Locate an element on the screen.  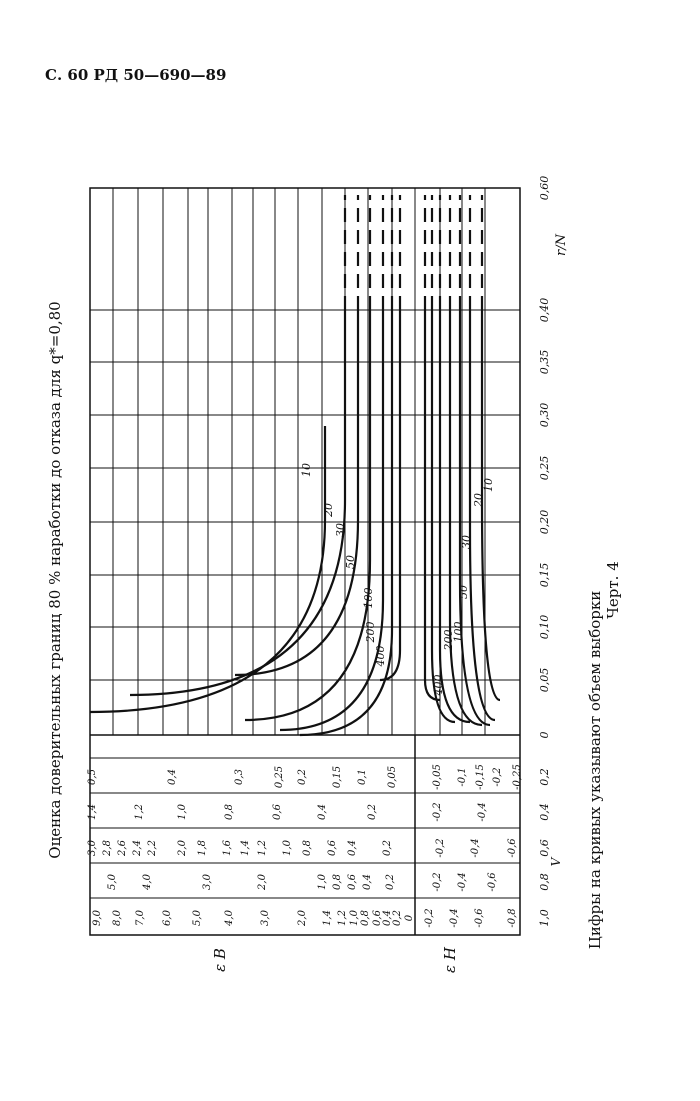
x-tick-label: 0 is located at coordinates (544, 735).